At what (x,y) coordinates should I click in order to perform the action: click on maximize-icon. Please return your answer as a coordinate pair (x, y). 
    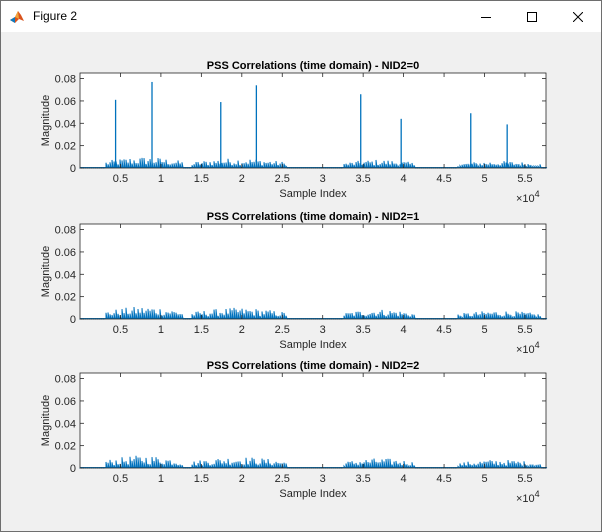
    Looking at the image, I should click on (532, 16).